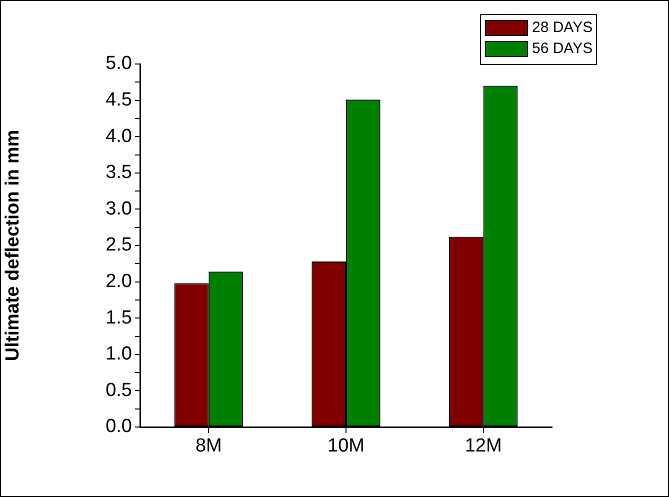 The image size is (669, 497). Describe the element at coordinates (119, 317) in the screenshot. I see `y-tick-label: 1.5` at that location.